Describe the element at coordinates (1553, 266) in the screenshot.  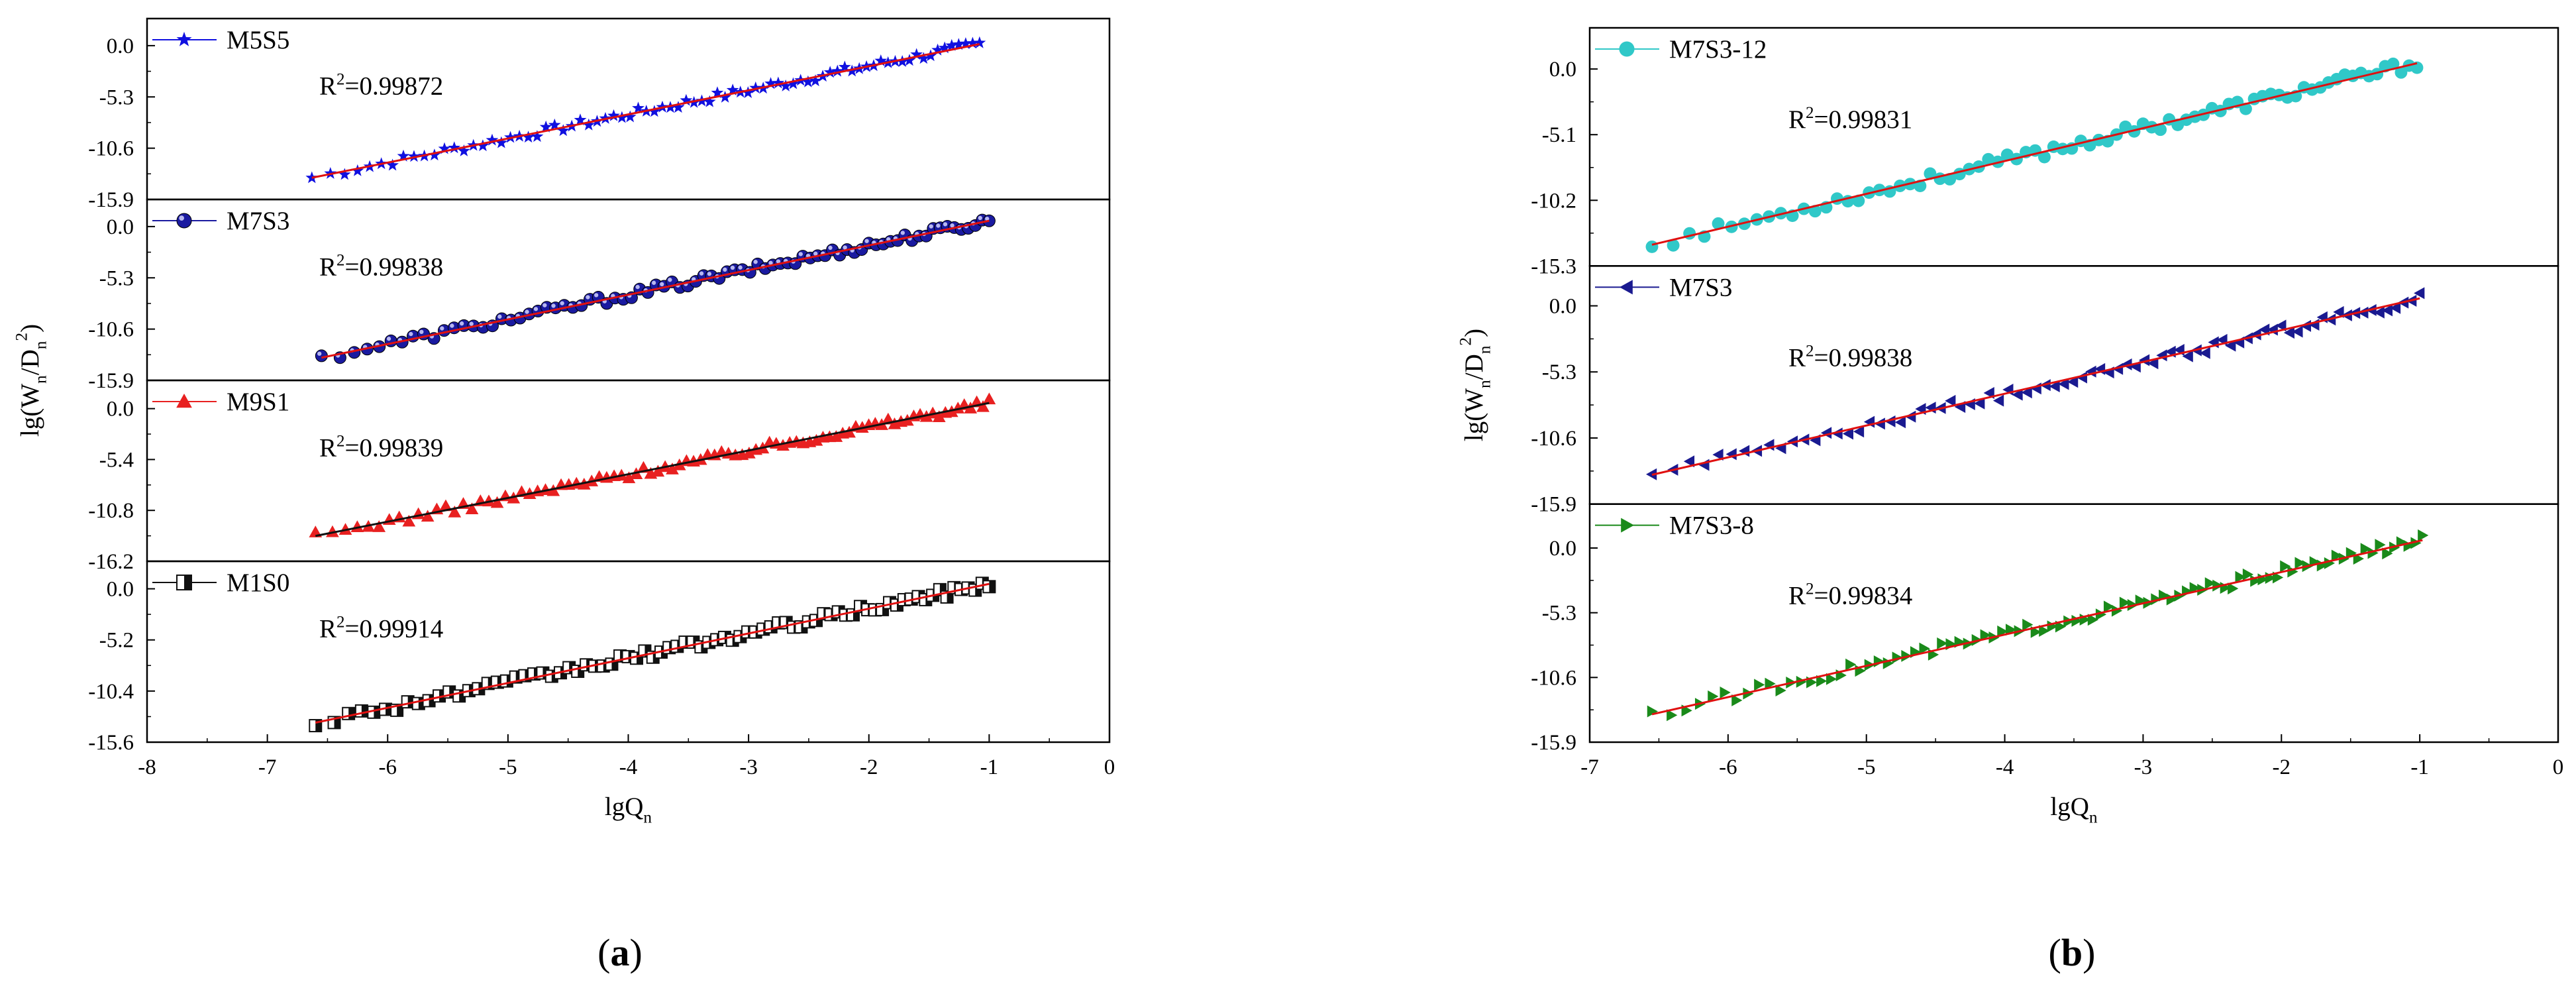
I see `y-tick-label: -15.3` at that location.